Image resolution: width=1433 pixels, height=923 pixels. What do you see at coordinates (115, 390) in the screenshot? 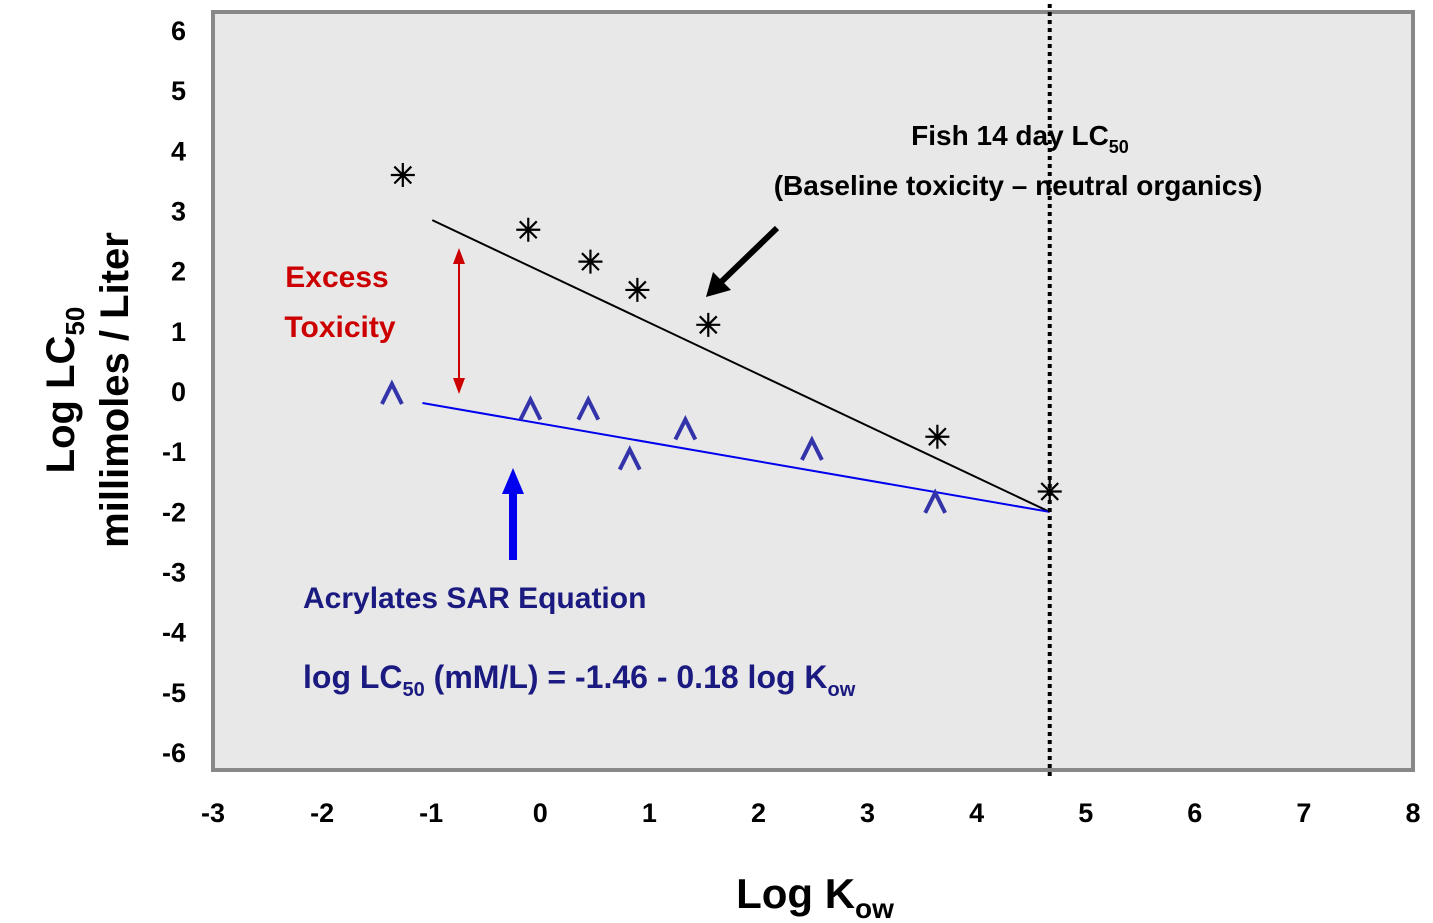
I see `y-label2: millimoles / Liter` at bounding box center [115, 390].